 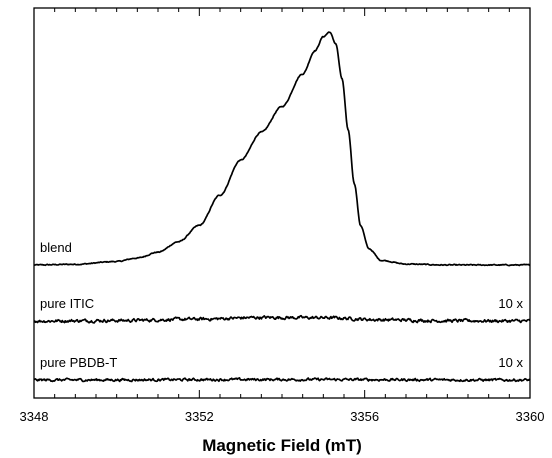 What do you see at coordinates (282, 445) in the screenshot?
I see `x-axis-title: Magnetic Field (mT)` at bounding box center [282, 445].